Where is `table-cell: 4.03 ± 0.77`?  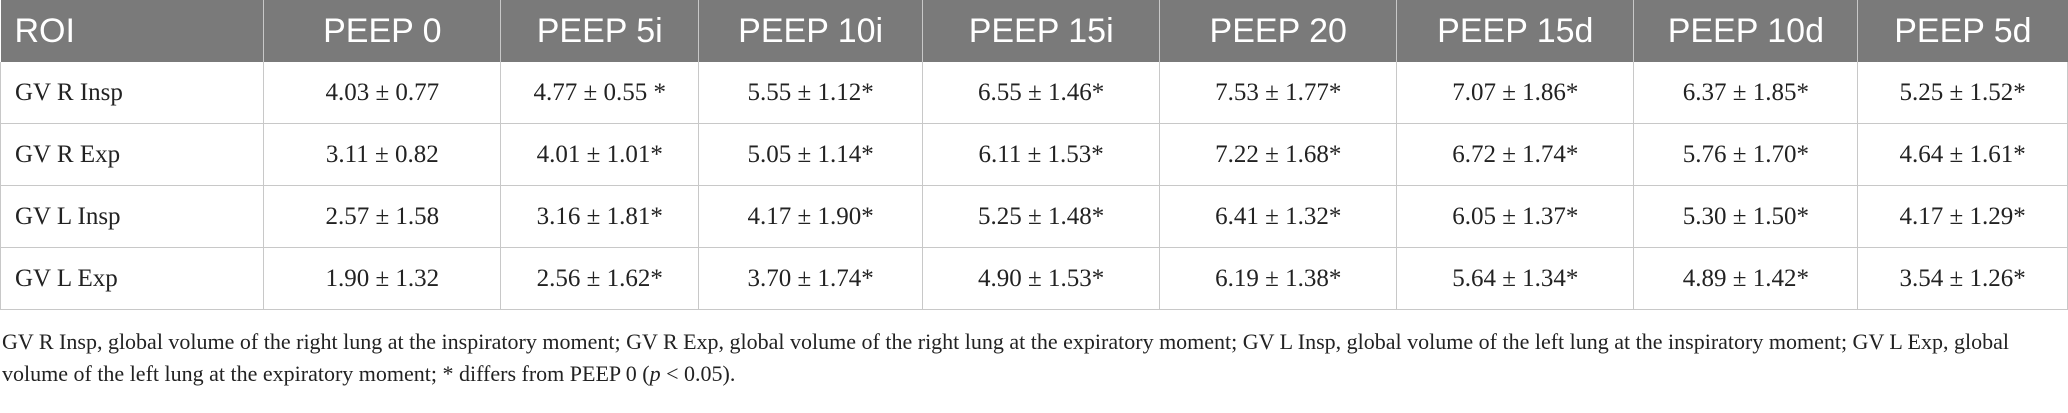
table-cell: 4.03 ± 0.77 is located at coordinates (382, 93).